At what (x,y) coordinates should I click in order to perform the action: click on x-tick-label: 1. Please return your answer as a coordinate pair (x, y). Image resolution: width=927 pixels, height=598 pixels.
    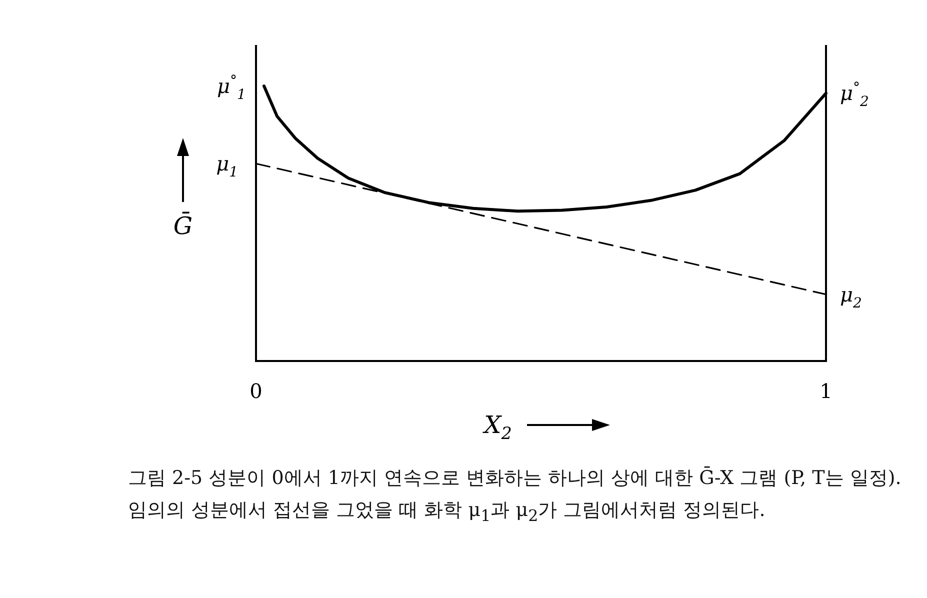
    Looking at the image, I should click on (826, 391).